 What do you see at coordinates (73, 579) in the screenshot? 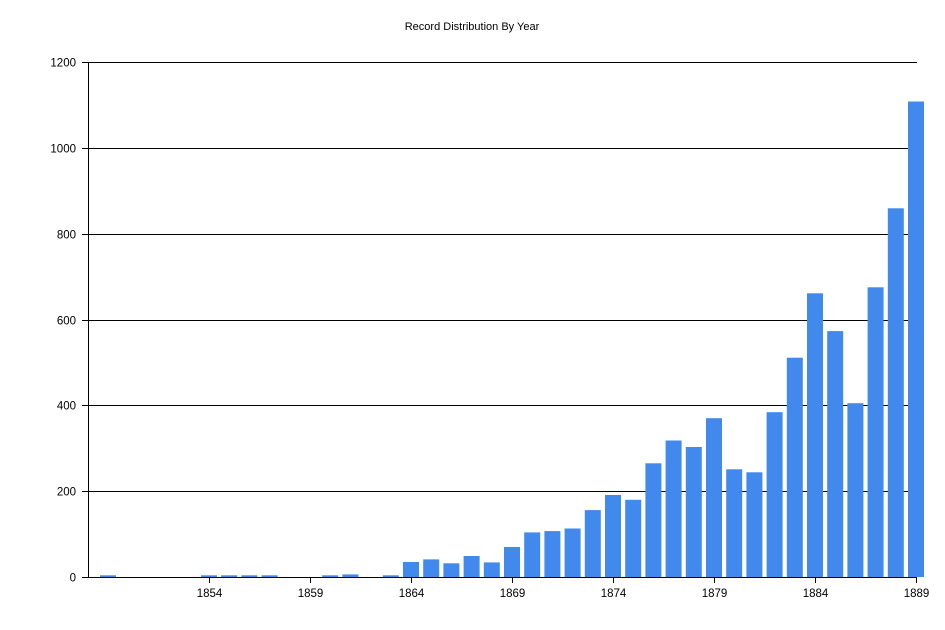
I see `y-tick-label: 0` at bounding box center [73, 579].